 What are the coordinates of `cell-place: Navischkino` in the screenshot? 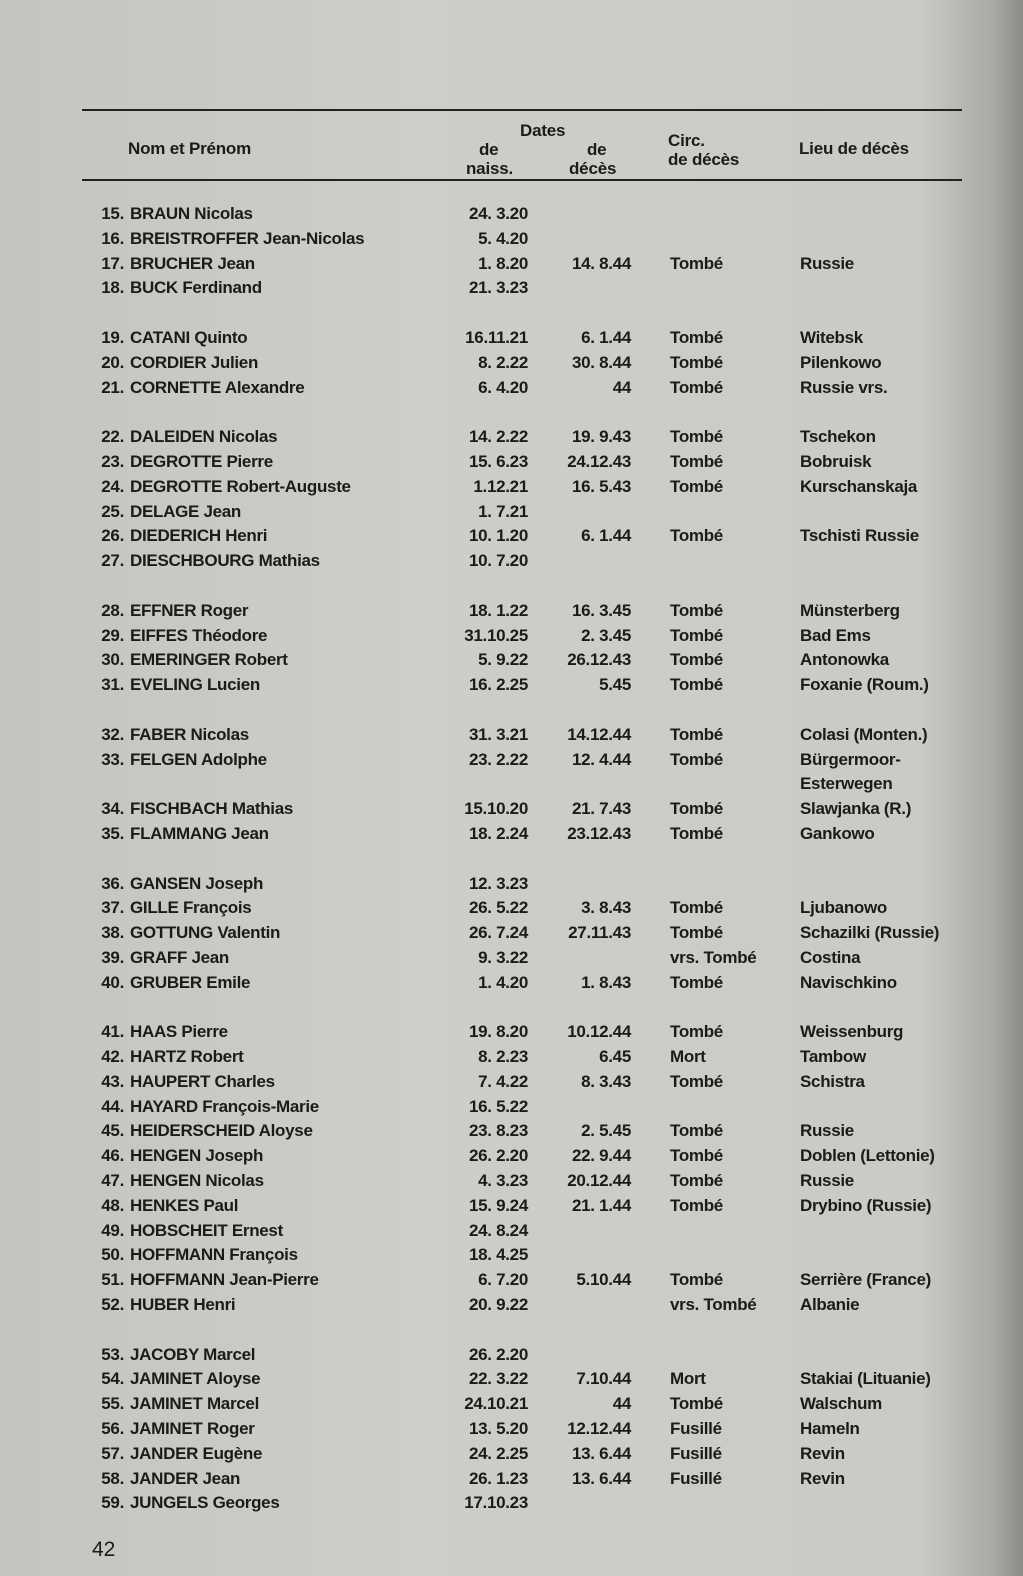 It's located at (848, 982).